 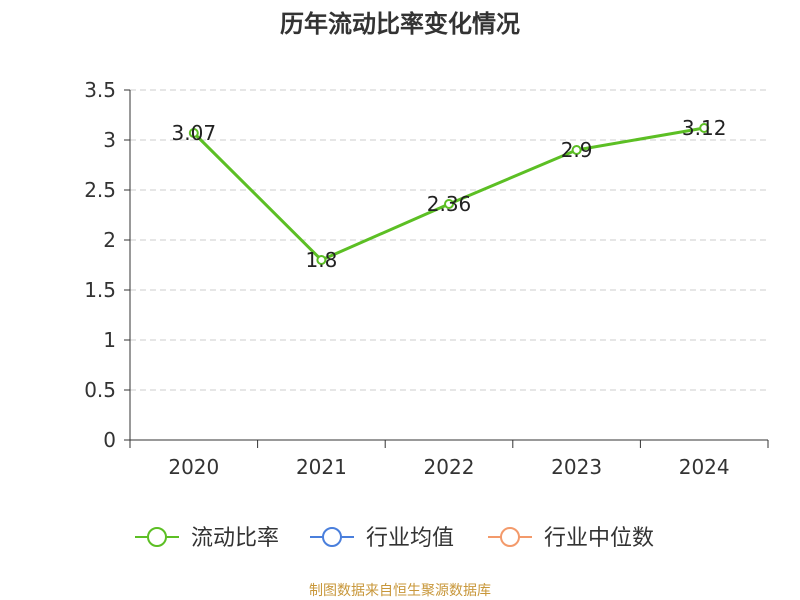 What do you see at coordinates (321, 467) in the screenshot?
I see `x-tick-label: 2021` at bounding box center [321, 467].